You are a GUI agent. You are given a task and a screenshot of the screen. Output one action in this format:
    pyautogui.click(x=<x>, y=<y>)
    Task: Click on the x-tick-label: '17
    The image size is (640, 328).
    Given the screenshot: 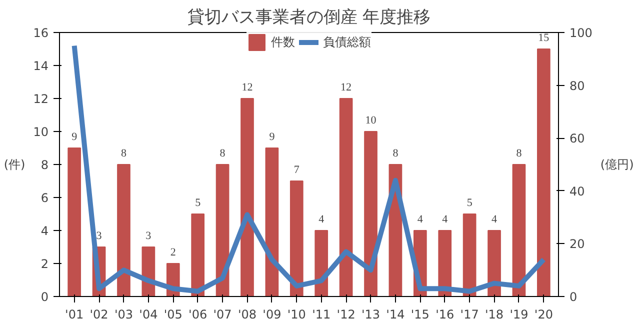 What is the action you would take?
    pyautogui.click(x=469, y=315)
    